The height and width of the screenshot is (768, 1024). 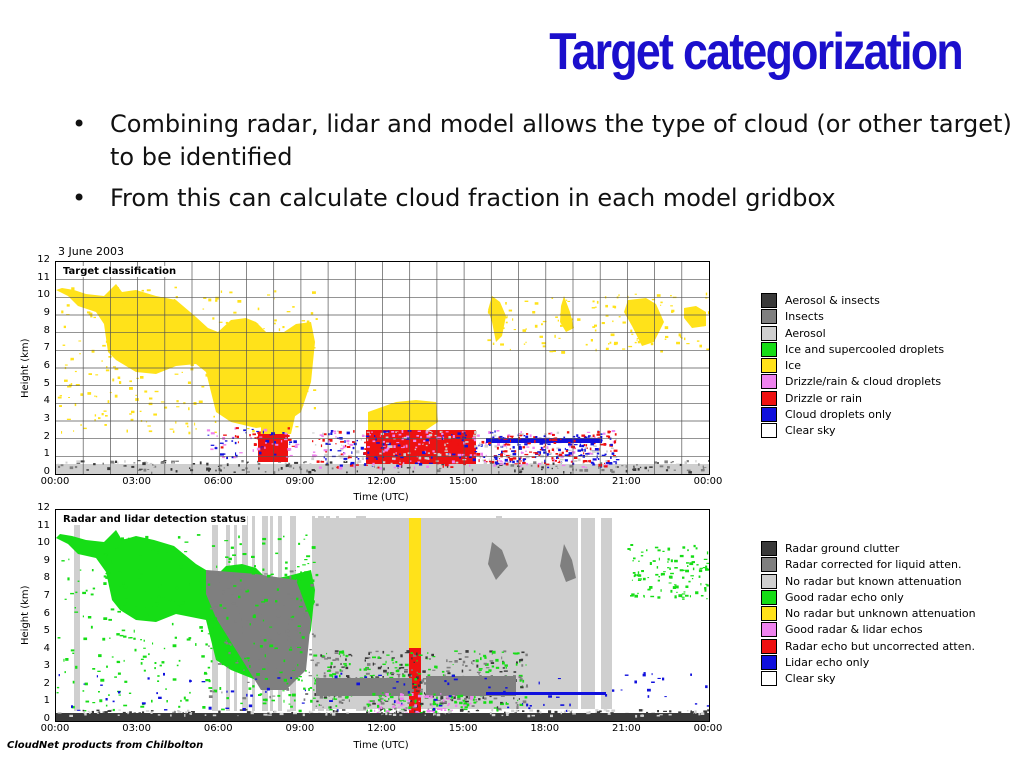 I want to click on y-axis-title: Height (km), so click(x=25, y=615).